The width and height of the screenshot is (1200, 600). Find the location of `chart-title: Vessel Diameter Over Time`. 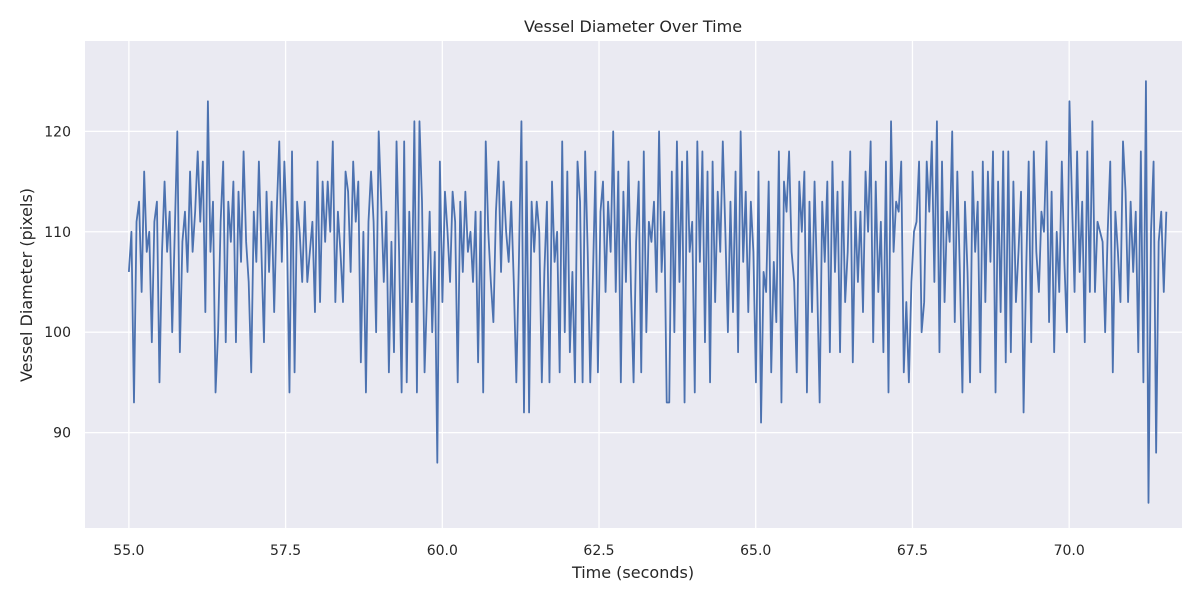

chart-title: Vessel Diameter Over Time is located at coordinates (633, 26).